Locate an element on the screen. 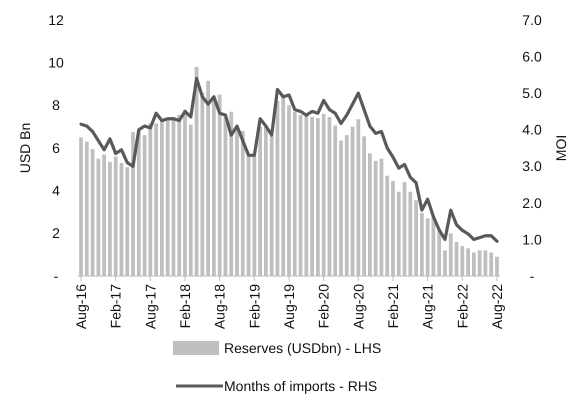 The height and width of the screenshot is (412, 584). y2-tick-label: 4.0 is located at coordinates (532, 130).